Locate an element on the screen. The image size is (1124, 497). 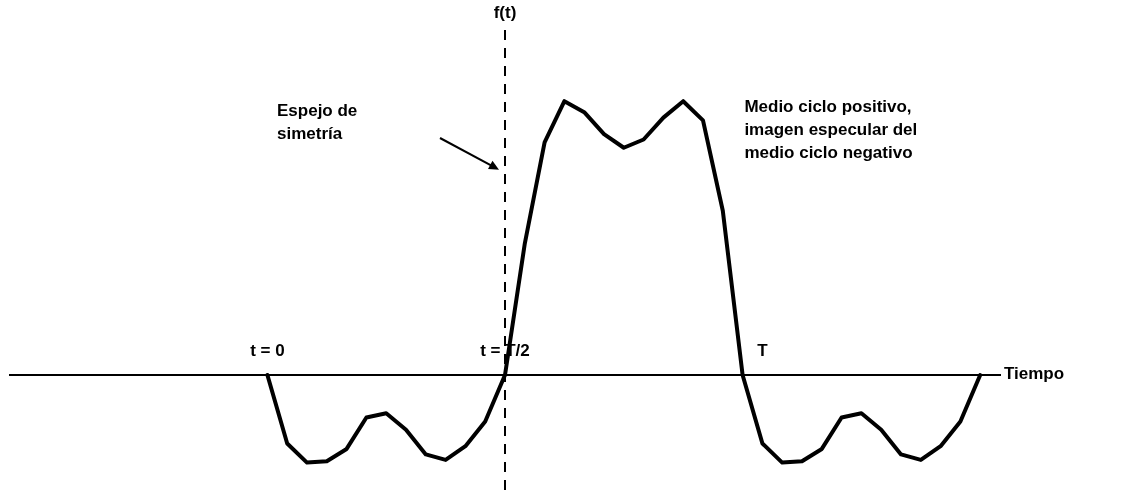
annotation: Medio ciclo positivo, imagen especular del medio ciclo negativo is located at coordinates (831, 130).